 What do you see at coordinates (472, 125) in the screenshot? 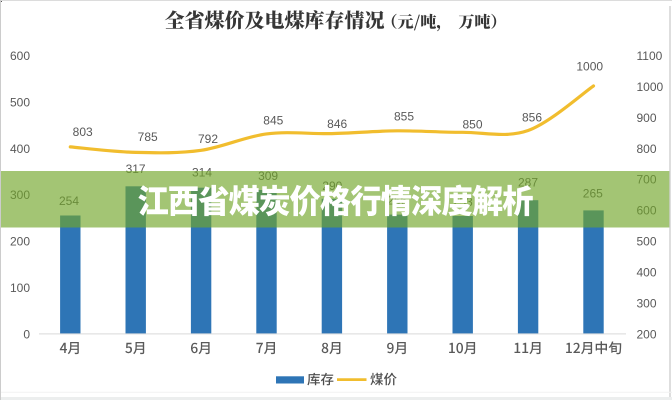
I see `svg-text: 850` at bounding box center [472, 125].